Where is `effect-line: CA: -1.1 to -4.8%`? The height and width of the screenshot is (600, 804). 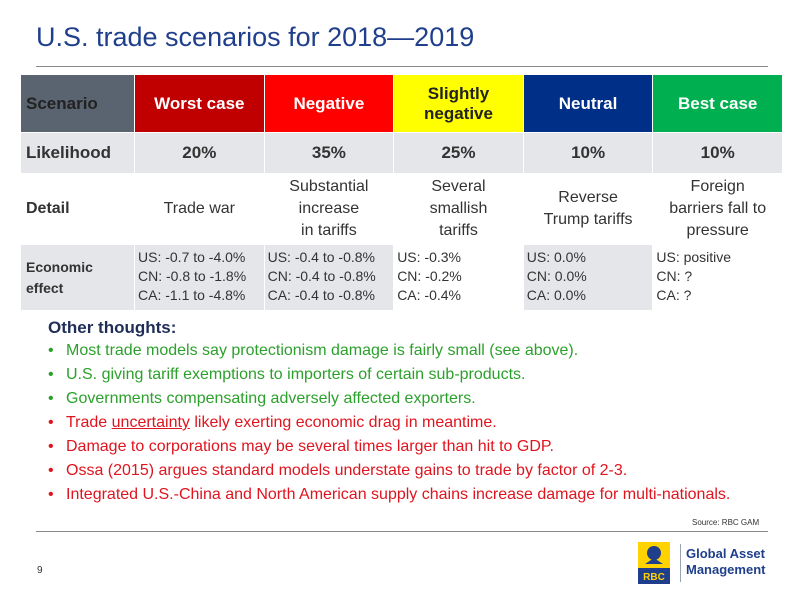 effect-line: CA: -1.1 to -4.8% is located at coordinates (192, 295).